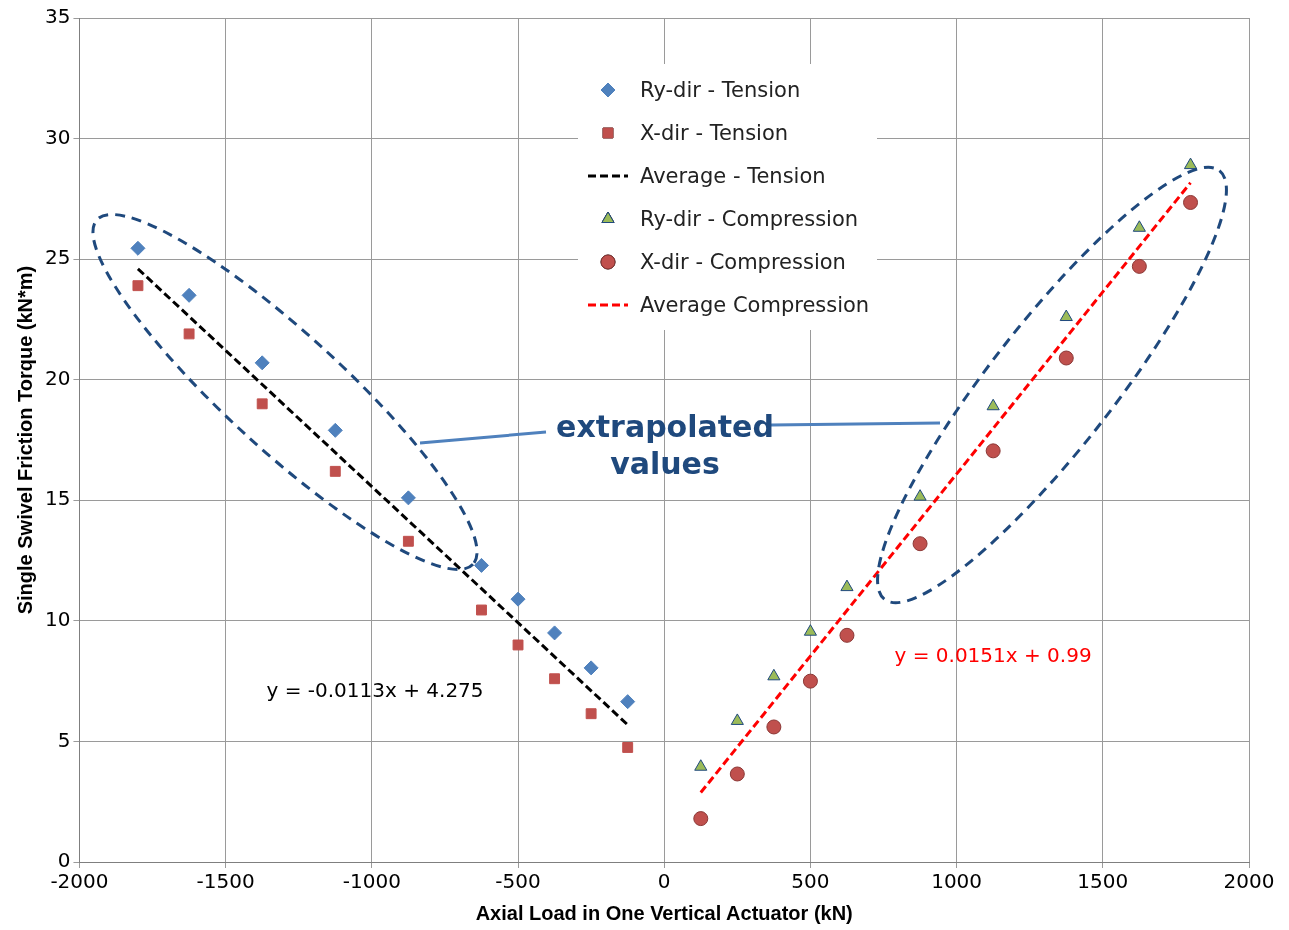 This screenshot has width=1289, height=930. I want to click on x-axis-title: Axial Load in One Vertical Actuator (kN), so click(664, 912).